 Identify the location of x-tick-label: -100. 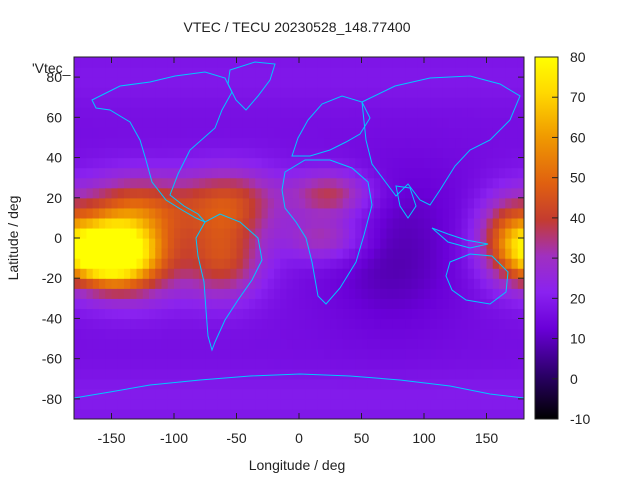
(174, 438).